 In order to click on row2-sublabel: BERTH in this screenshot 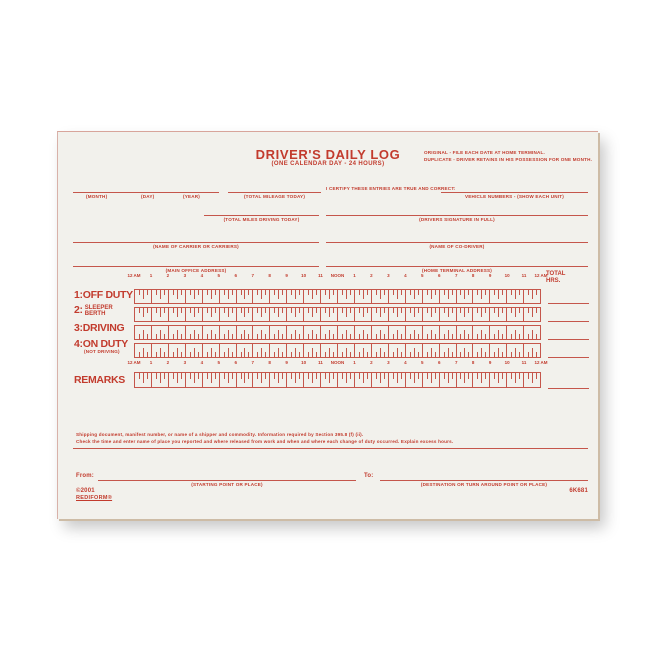, I will do `click(95, 314)`.